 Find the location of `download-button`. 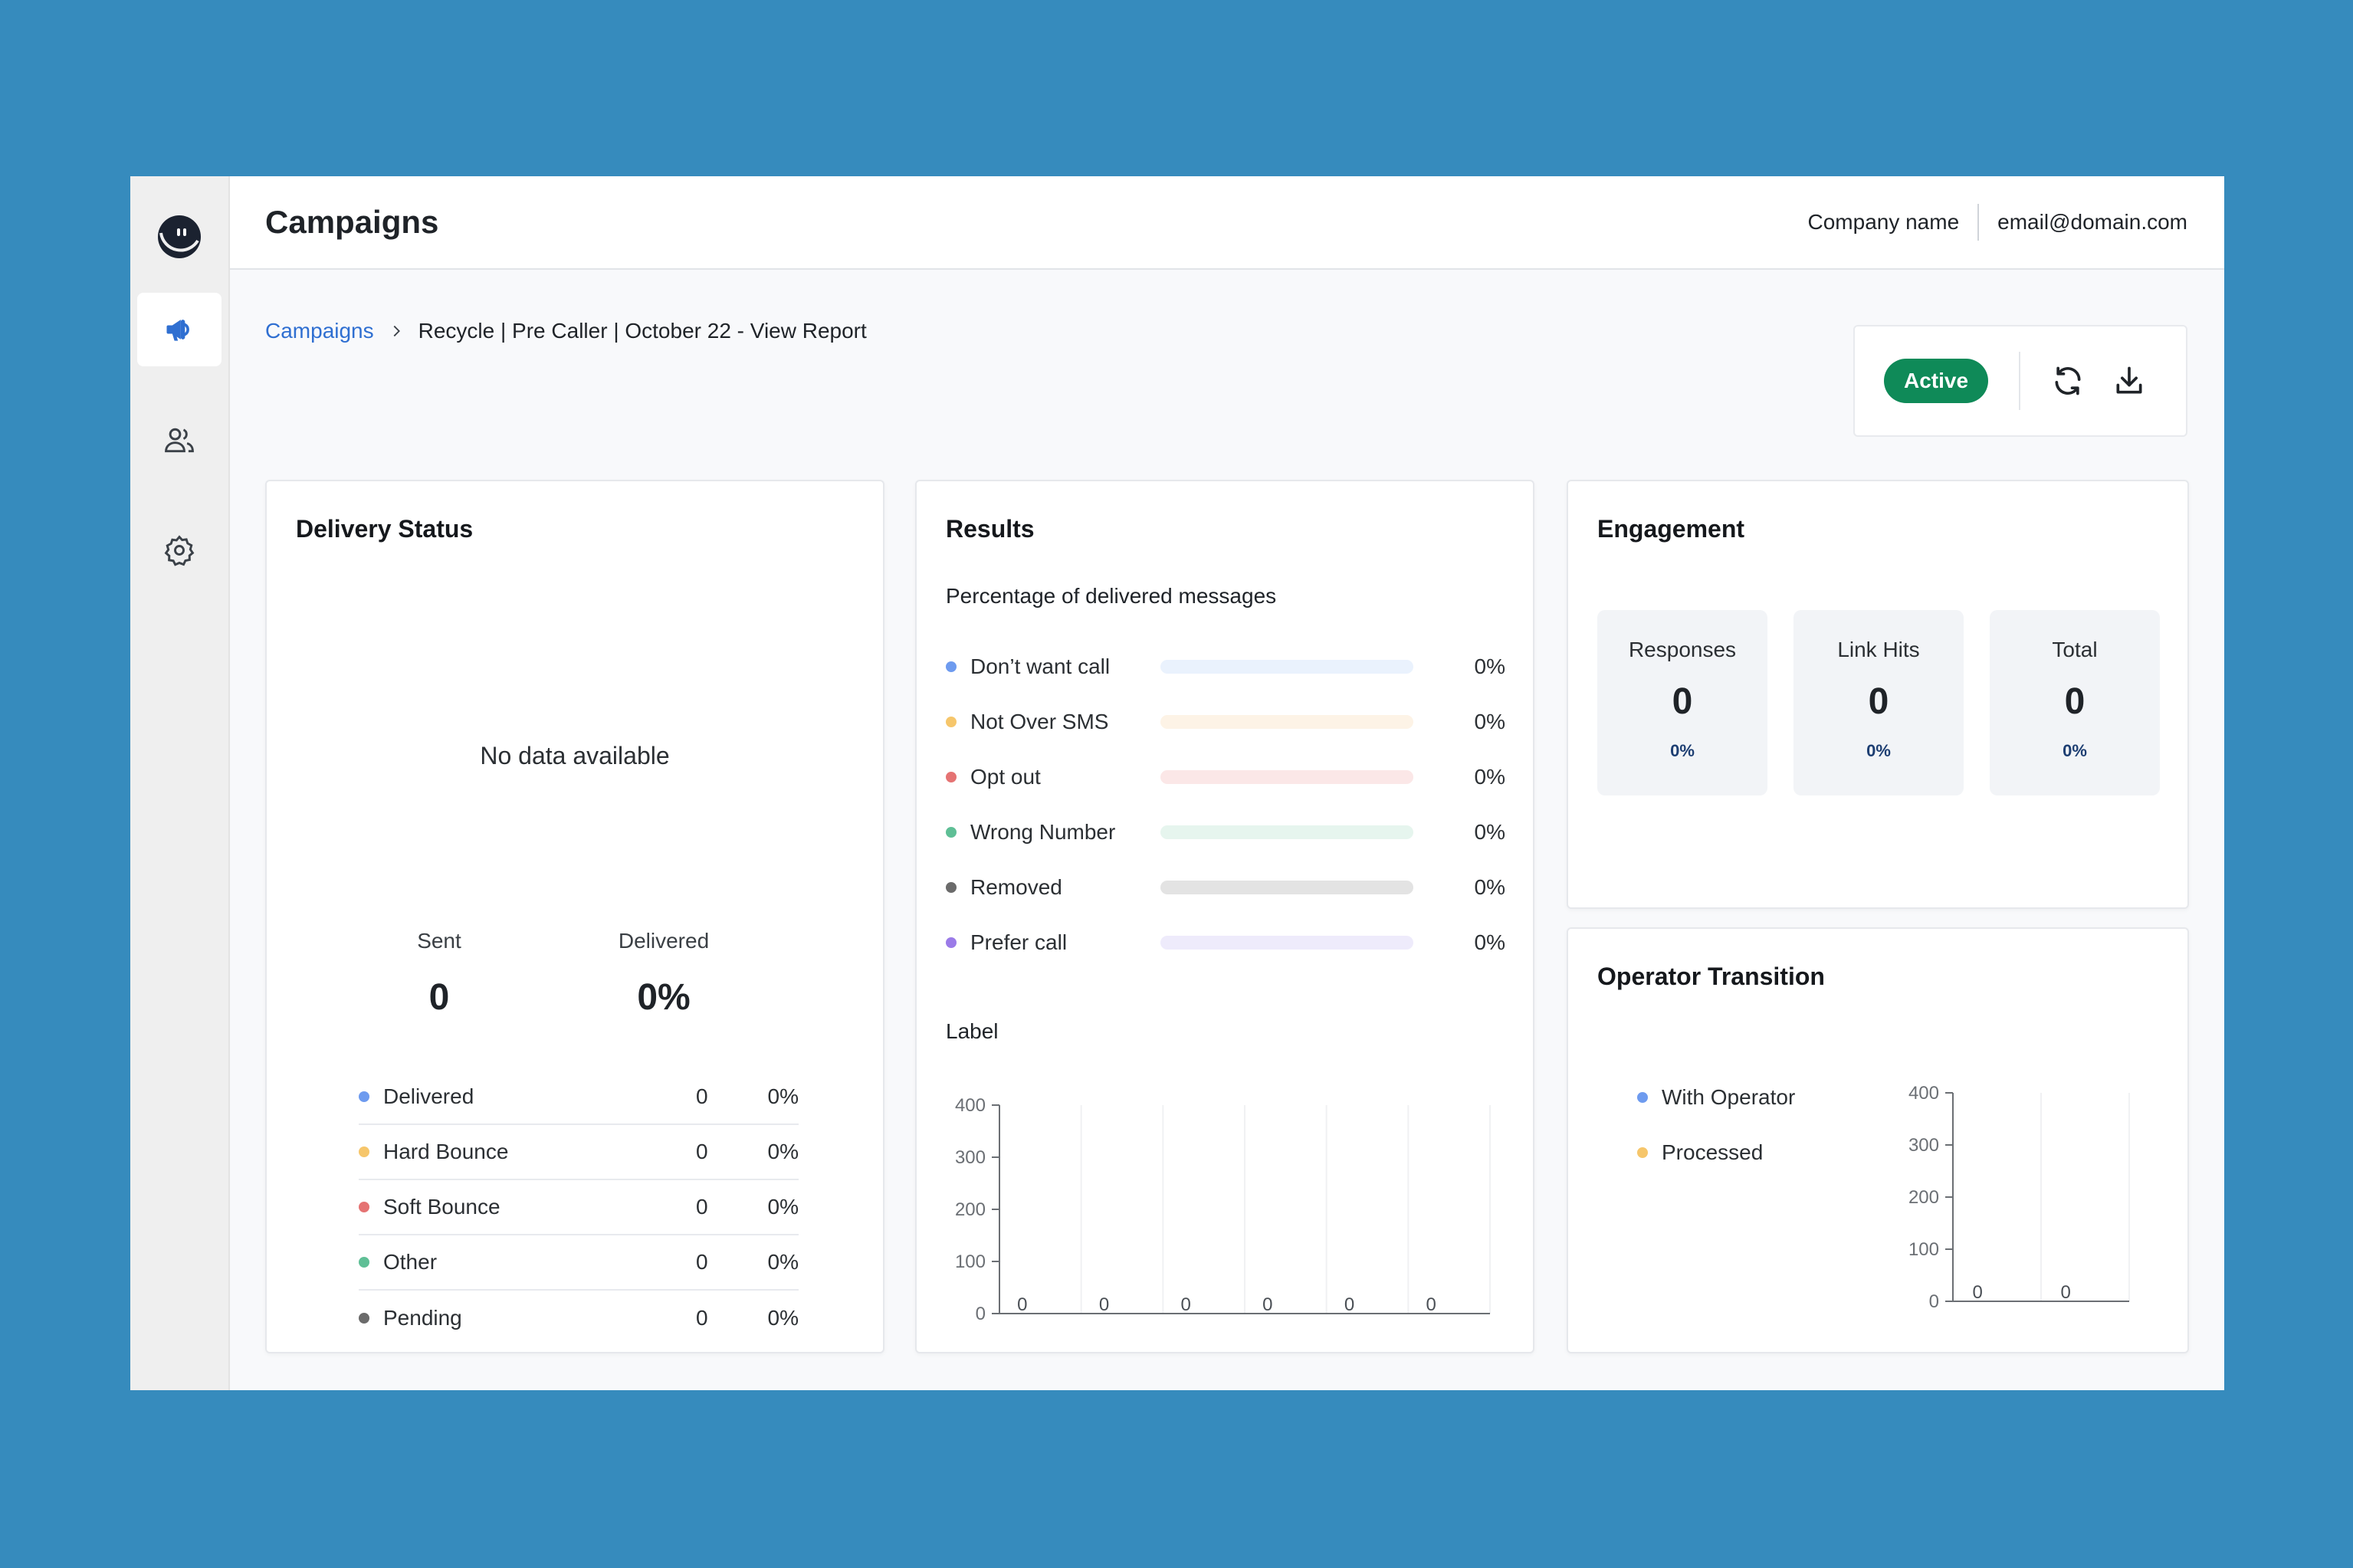

download-button is located at coordinates (2129, 381).